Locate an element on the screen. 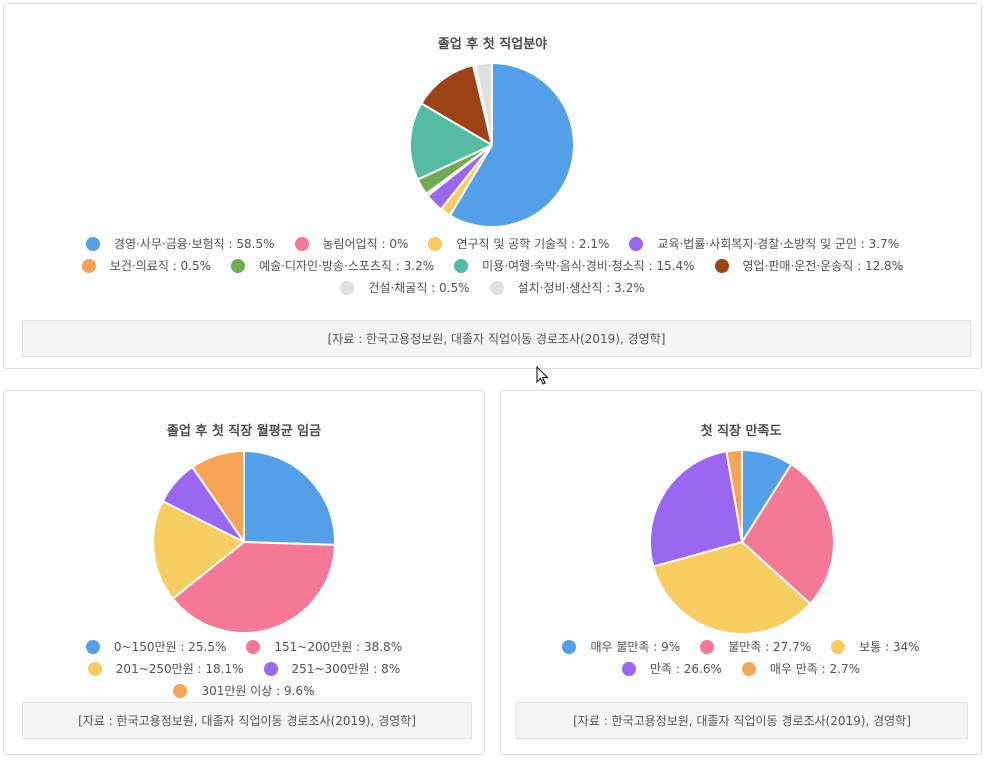 Image resolution: width=985 pixels, height=761 pixels. legend-item: 미용·여행·숙박·음식·경비·청소직 : 15.4% is located at coordinates (574, 266).